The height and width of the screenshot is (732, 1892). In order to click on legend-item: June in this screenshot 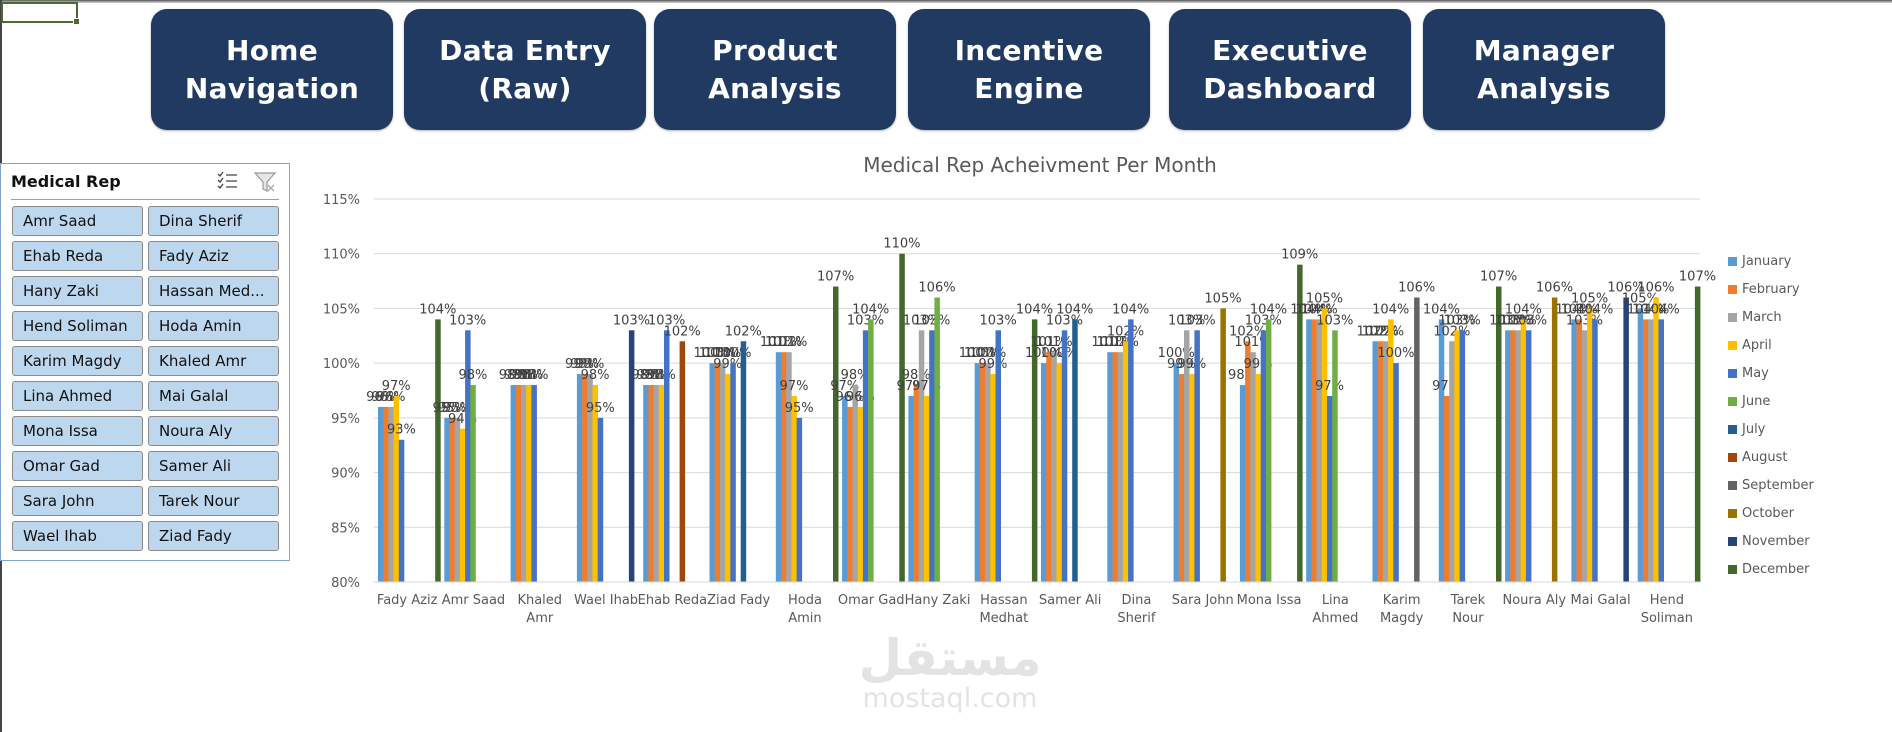, I will do `click(1771, 401)`.